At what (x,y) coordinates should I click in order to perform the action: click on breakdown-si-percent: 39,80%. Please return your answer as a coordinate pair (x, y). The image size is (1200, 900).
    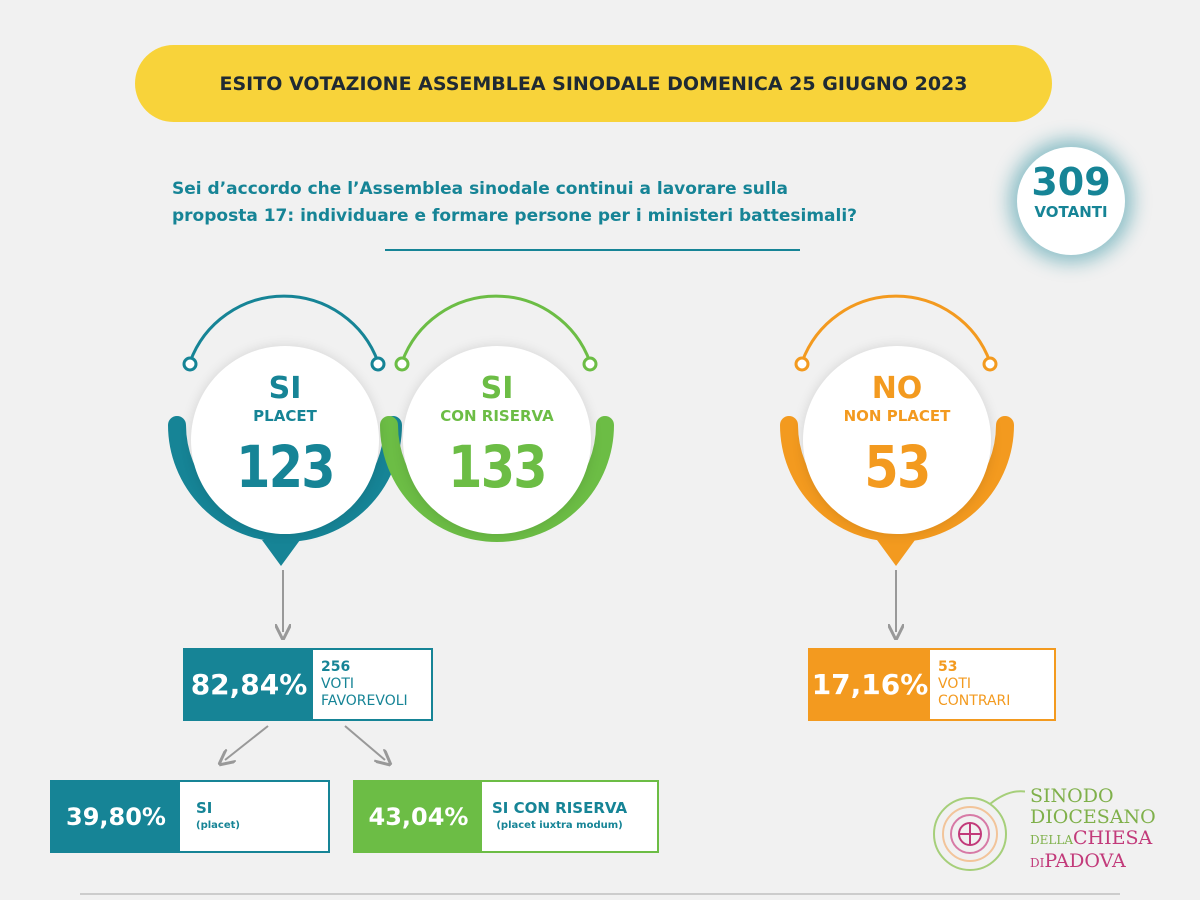
    Looking at the image, I should click on (116, 816).